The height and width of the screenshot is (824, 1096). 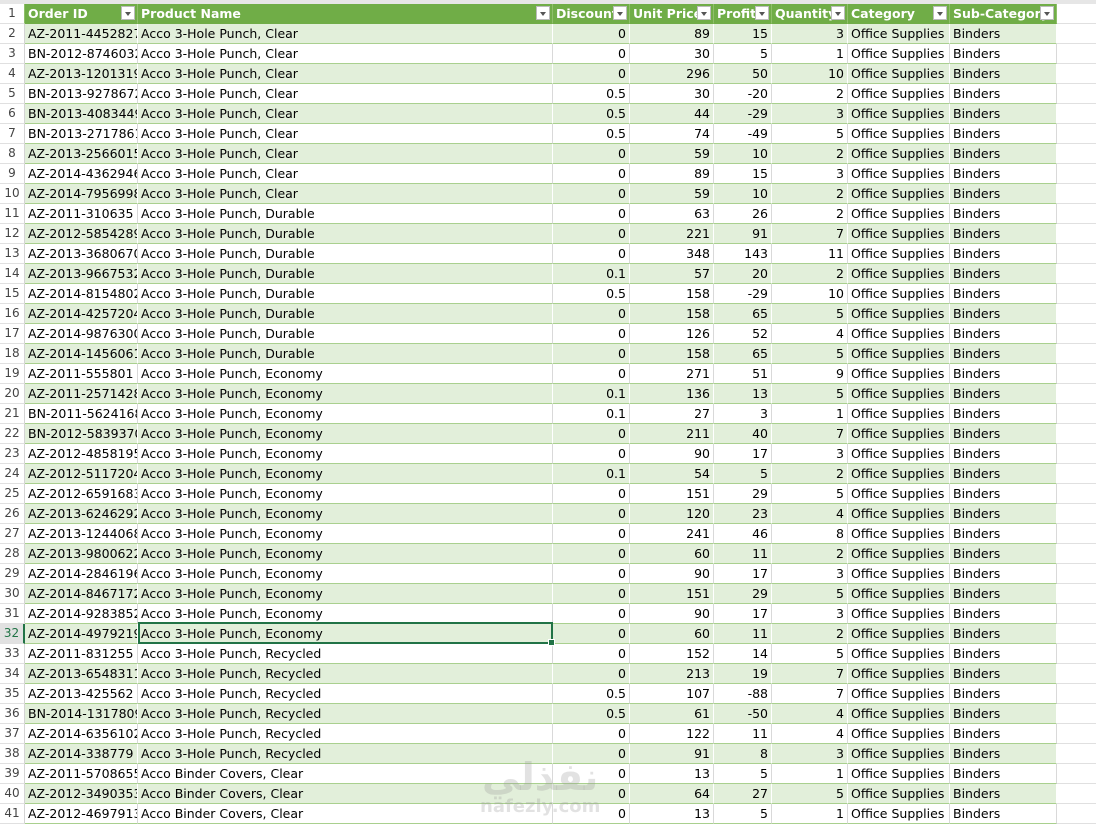 What do you see at coordinates (12, 214) in the screenshot?
I see `row-number: 11` at bounding box center [12, 214].